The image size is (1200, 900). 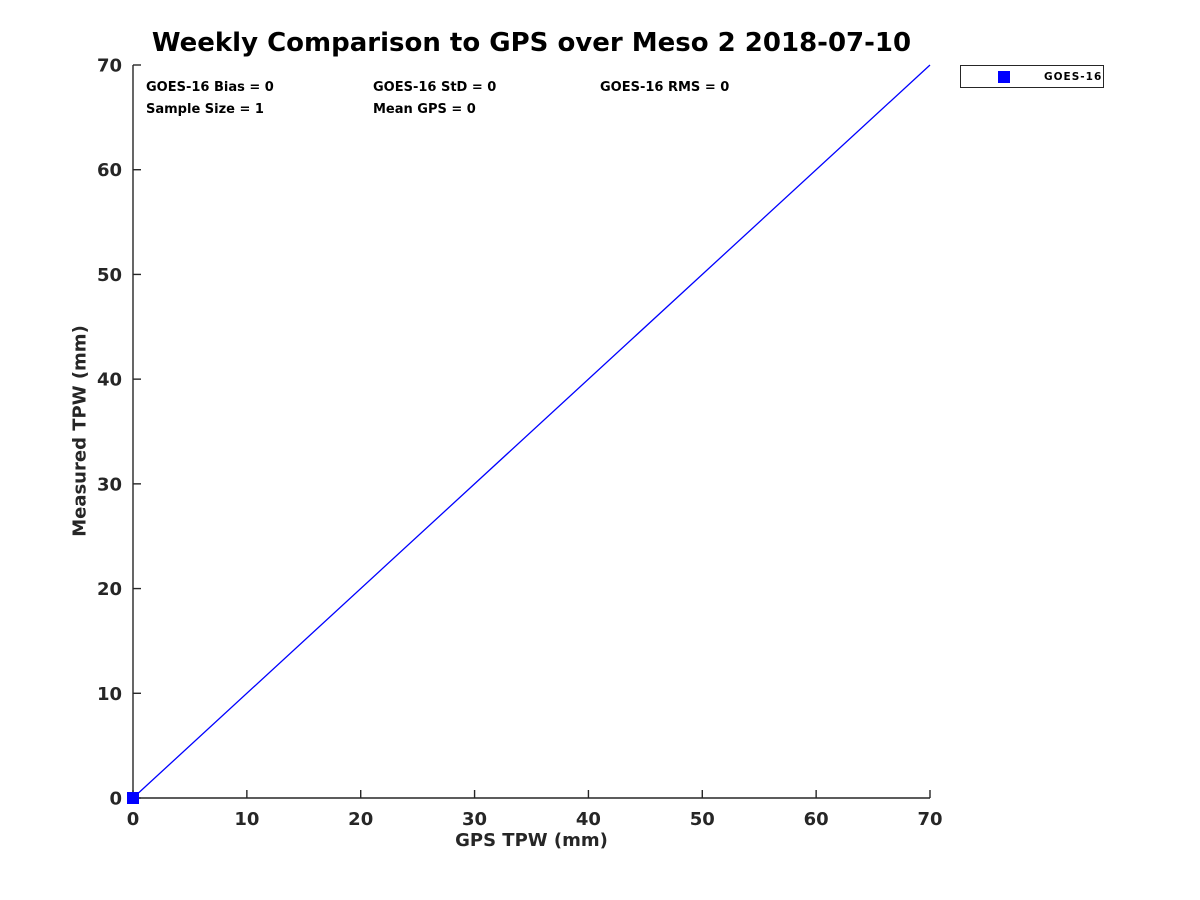 What do you see at coordinates (531, 840) in the screenshot?
I see `x-axis-label: GPS TPW (mm)` at bounding box center [531, 840].